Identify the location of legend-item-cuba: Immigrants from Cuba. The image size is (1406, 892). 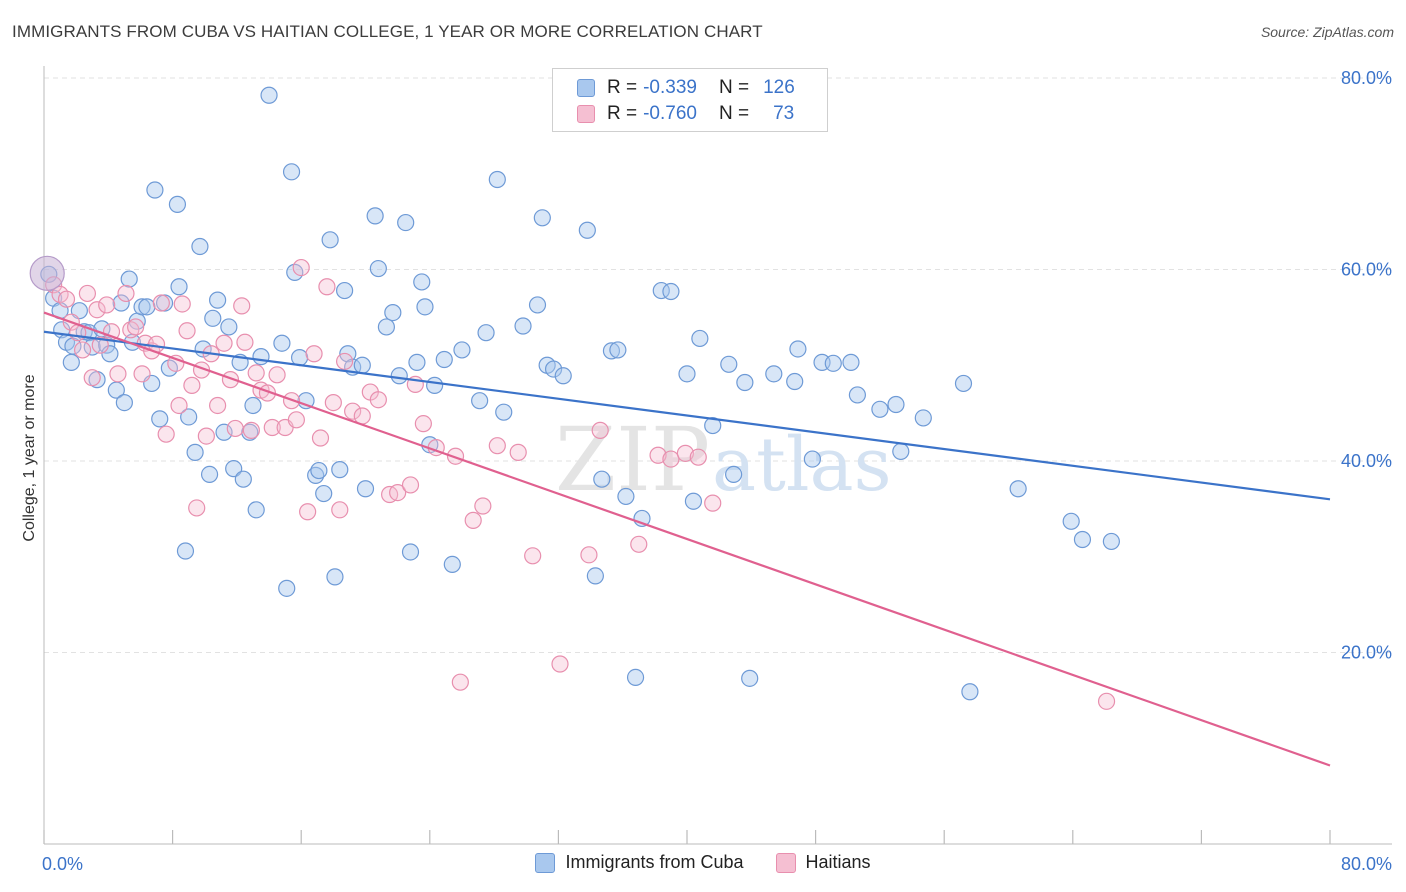
(639, 862).